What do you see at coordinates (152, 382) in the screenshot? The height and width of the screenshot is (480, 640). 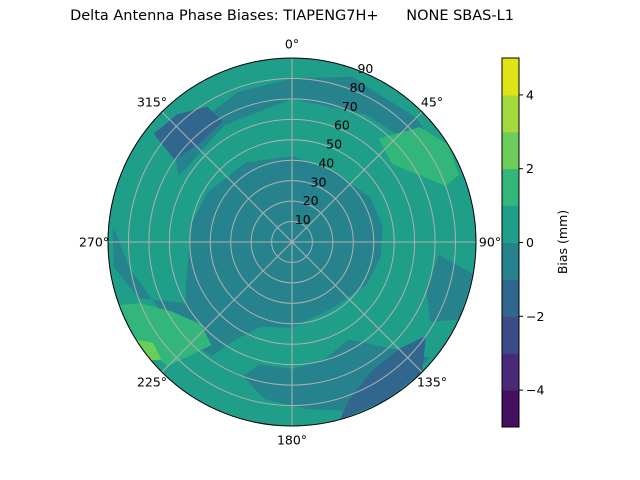 I see `angular-tick-label: 225°` at bounding box center [152, 382].